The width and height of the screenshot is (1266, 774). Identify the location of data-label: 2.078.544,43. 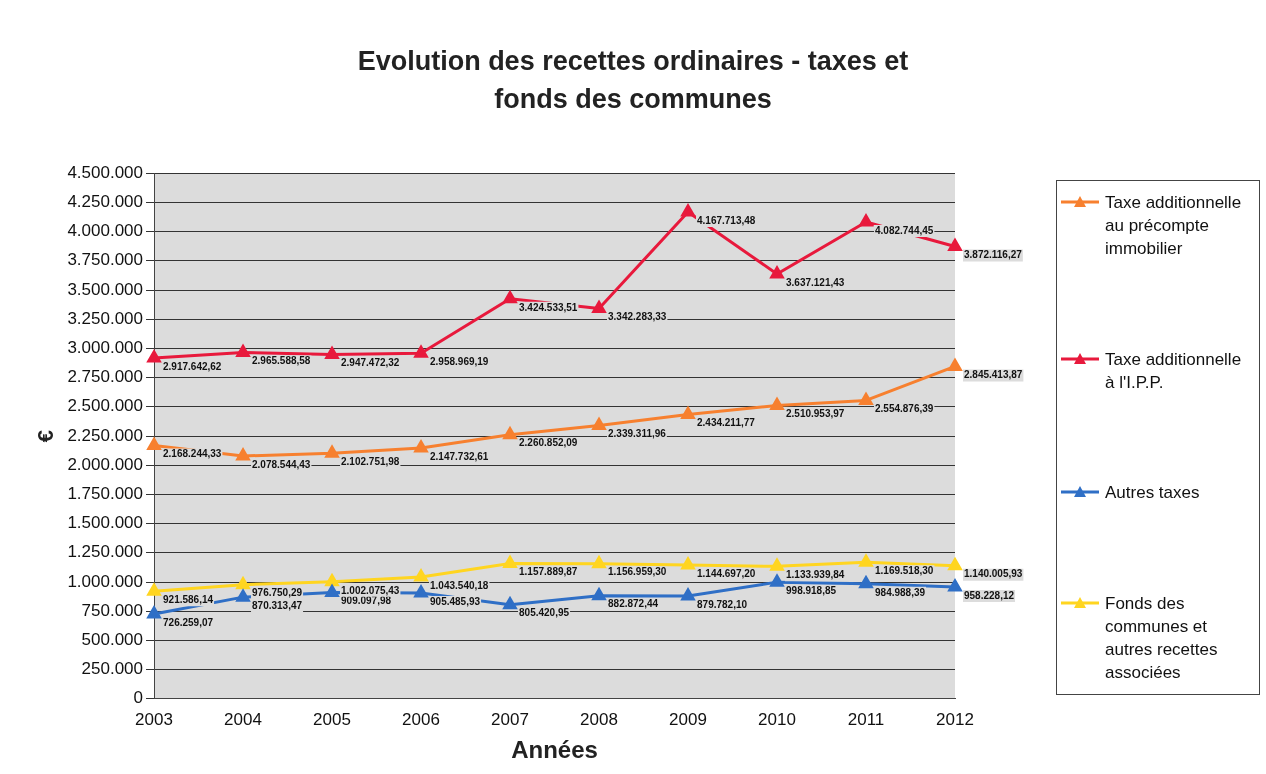
(281, 464).